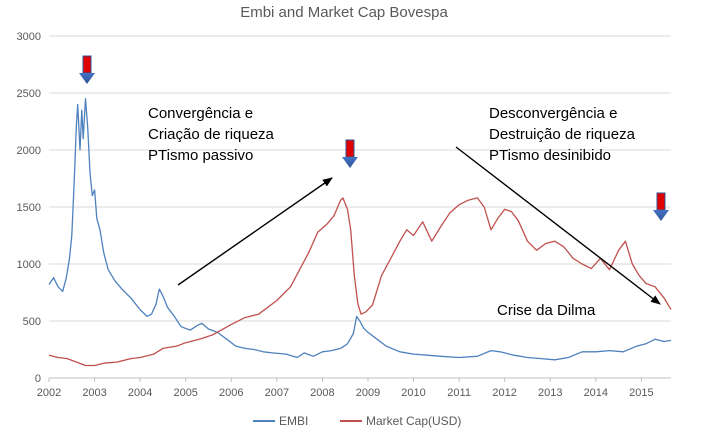 This screenshot has width=716, height=436. Describe the element at coordinates (459, 393) in the screenshot. I see `x-tick-label: 2011` at that location.